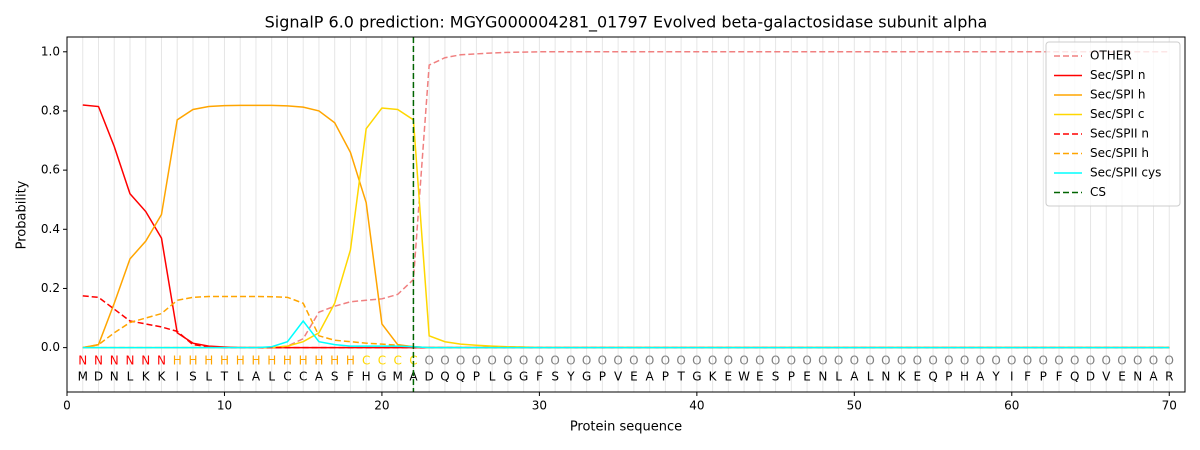  I want to click on residue: K, so click(162, 377).